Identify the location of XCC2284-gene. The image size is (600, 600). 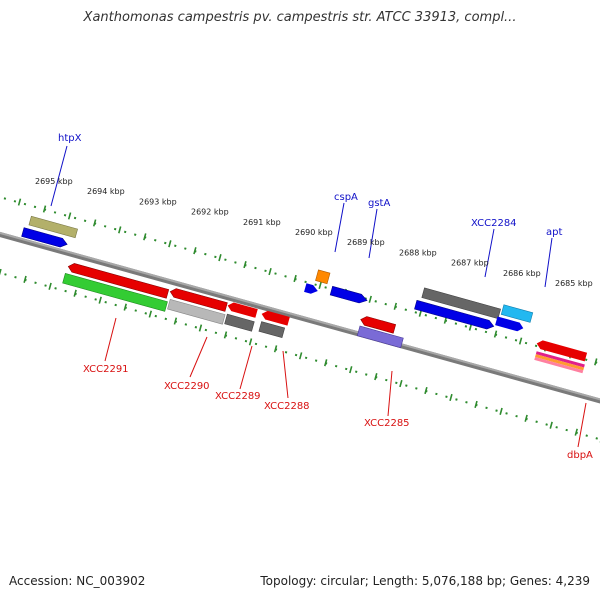
(461, 303).